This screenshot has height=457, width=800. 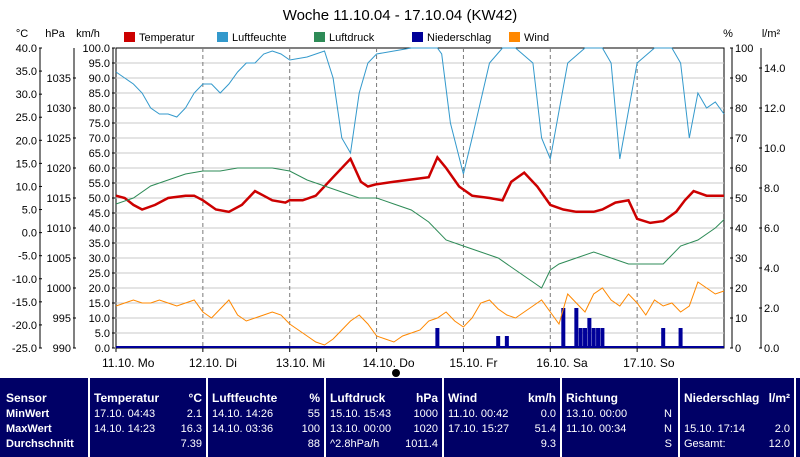 What do you see at coordinates (310, 429) in the screenshot?
I see `hum-value: 100` at bounding box center [310, 429].